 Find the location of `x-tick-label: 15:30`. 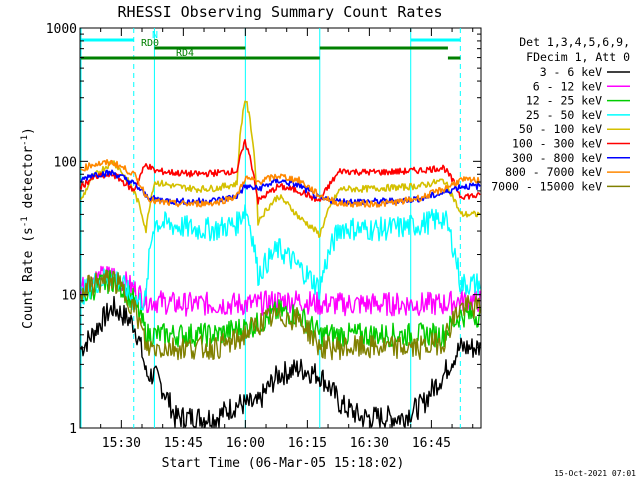

x-tick-label: 15:30 is located at coordinates (121, 443).